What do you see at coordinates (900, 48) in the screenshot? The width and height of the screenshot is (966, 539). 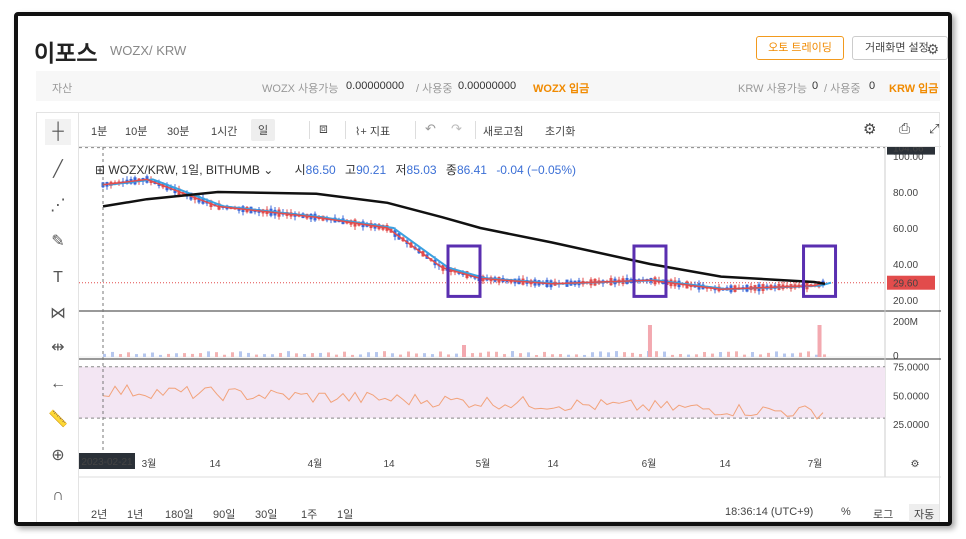 I see `screen-setting-button: 거래화면 설정 ⚙` at bounding box center [900, 48].